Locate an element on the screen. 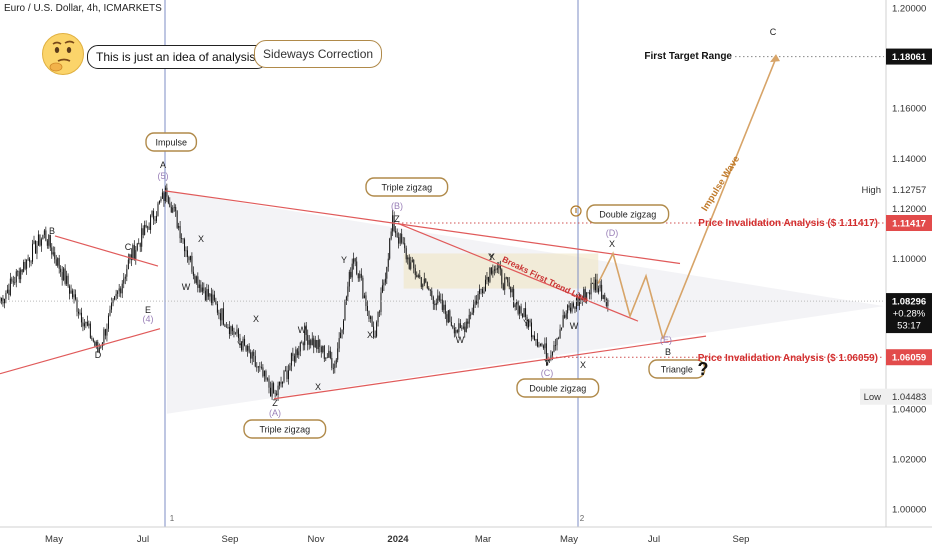 The image size is (932, 550). wave-label-A: A is located at coordinates (163, 165).